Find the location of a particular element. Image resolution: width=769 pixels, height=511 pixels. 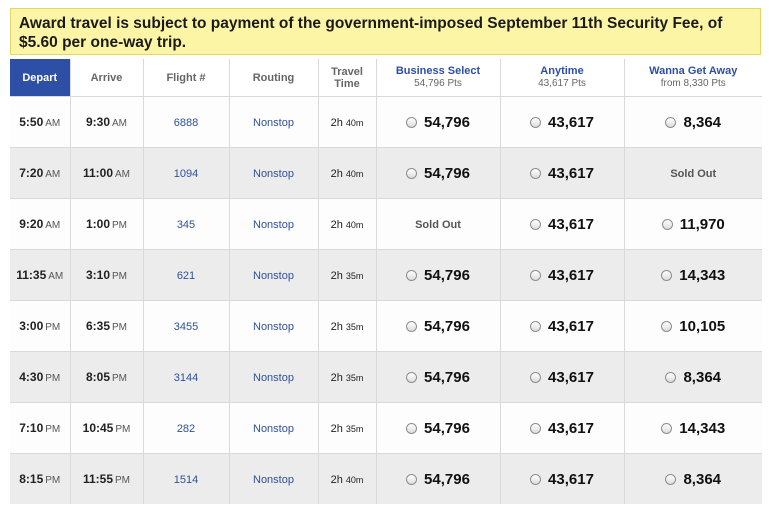

depart-ampm: AM is located at coordinates (53, 174).